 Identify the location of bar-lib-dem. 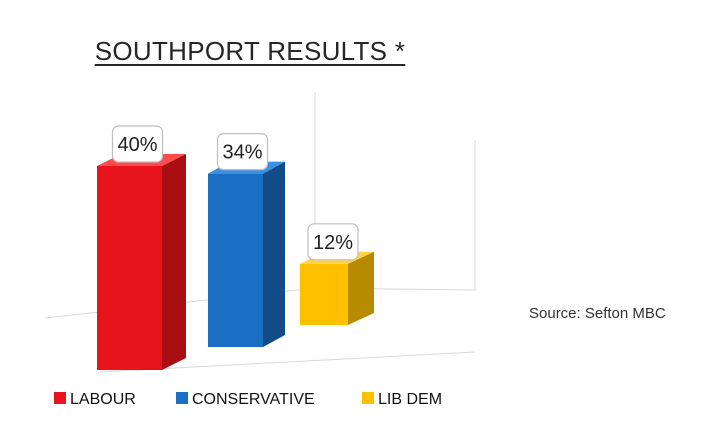
(337, 288).